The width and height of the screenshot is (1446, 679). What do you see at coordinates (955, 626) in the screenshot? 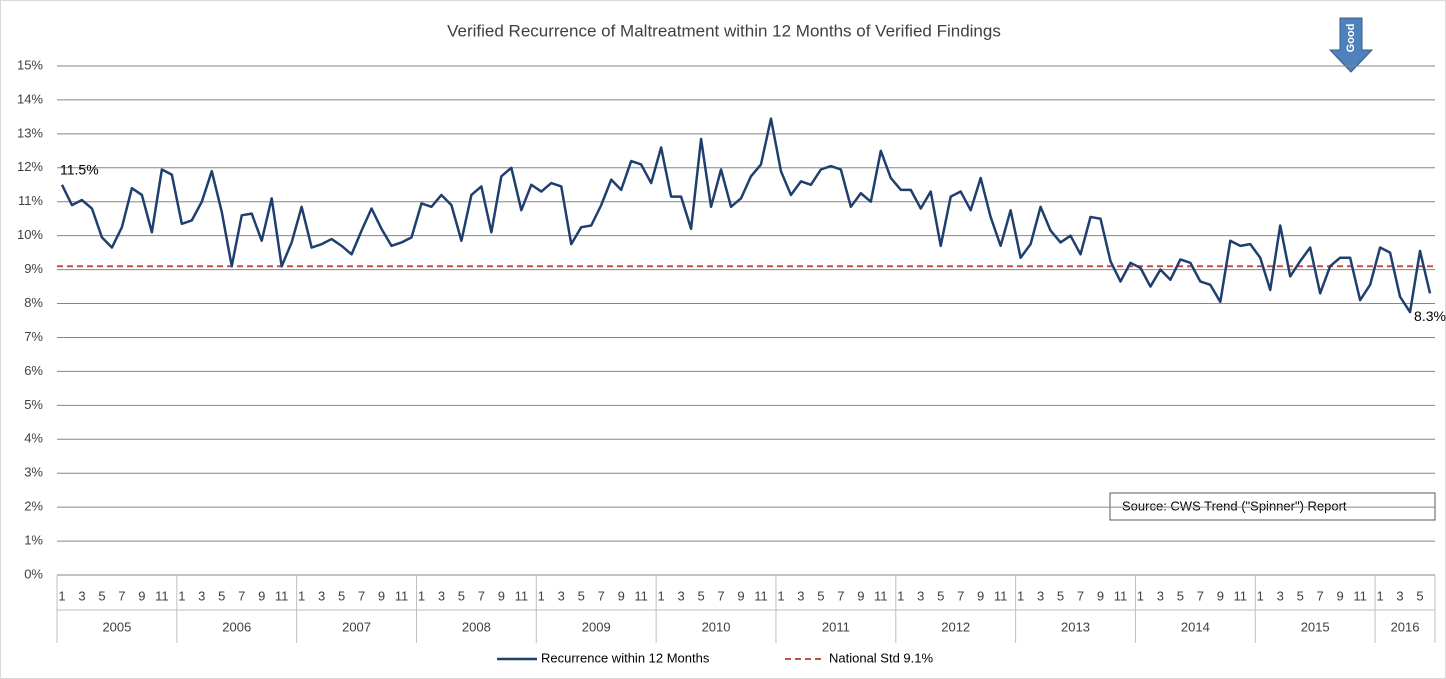
I see `year-label: 2012` at bounding box center [955, 626].